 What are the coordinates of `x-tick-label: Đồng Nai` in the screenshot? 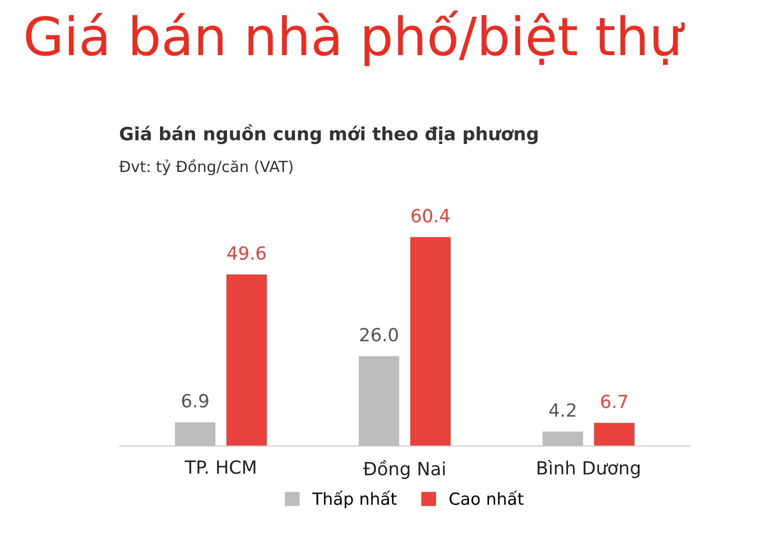 It's located at (404, 469).